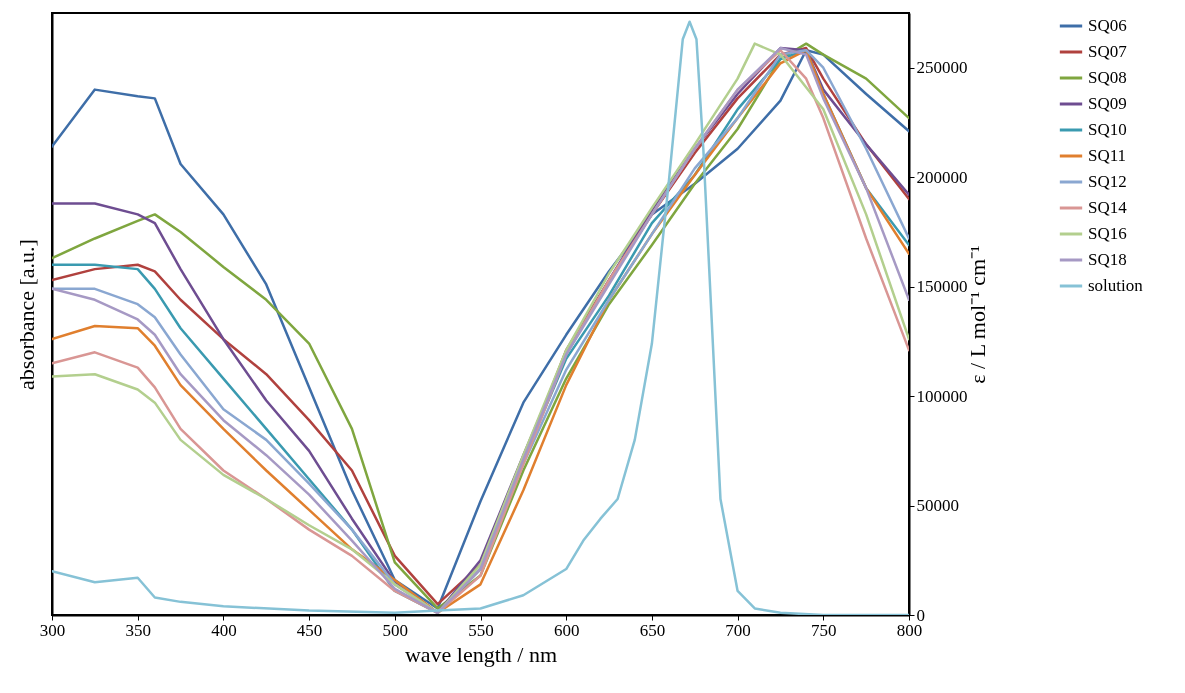 The image size is (1185, 693). I want to click on legend-label: SQ09, so click(1107, 103).